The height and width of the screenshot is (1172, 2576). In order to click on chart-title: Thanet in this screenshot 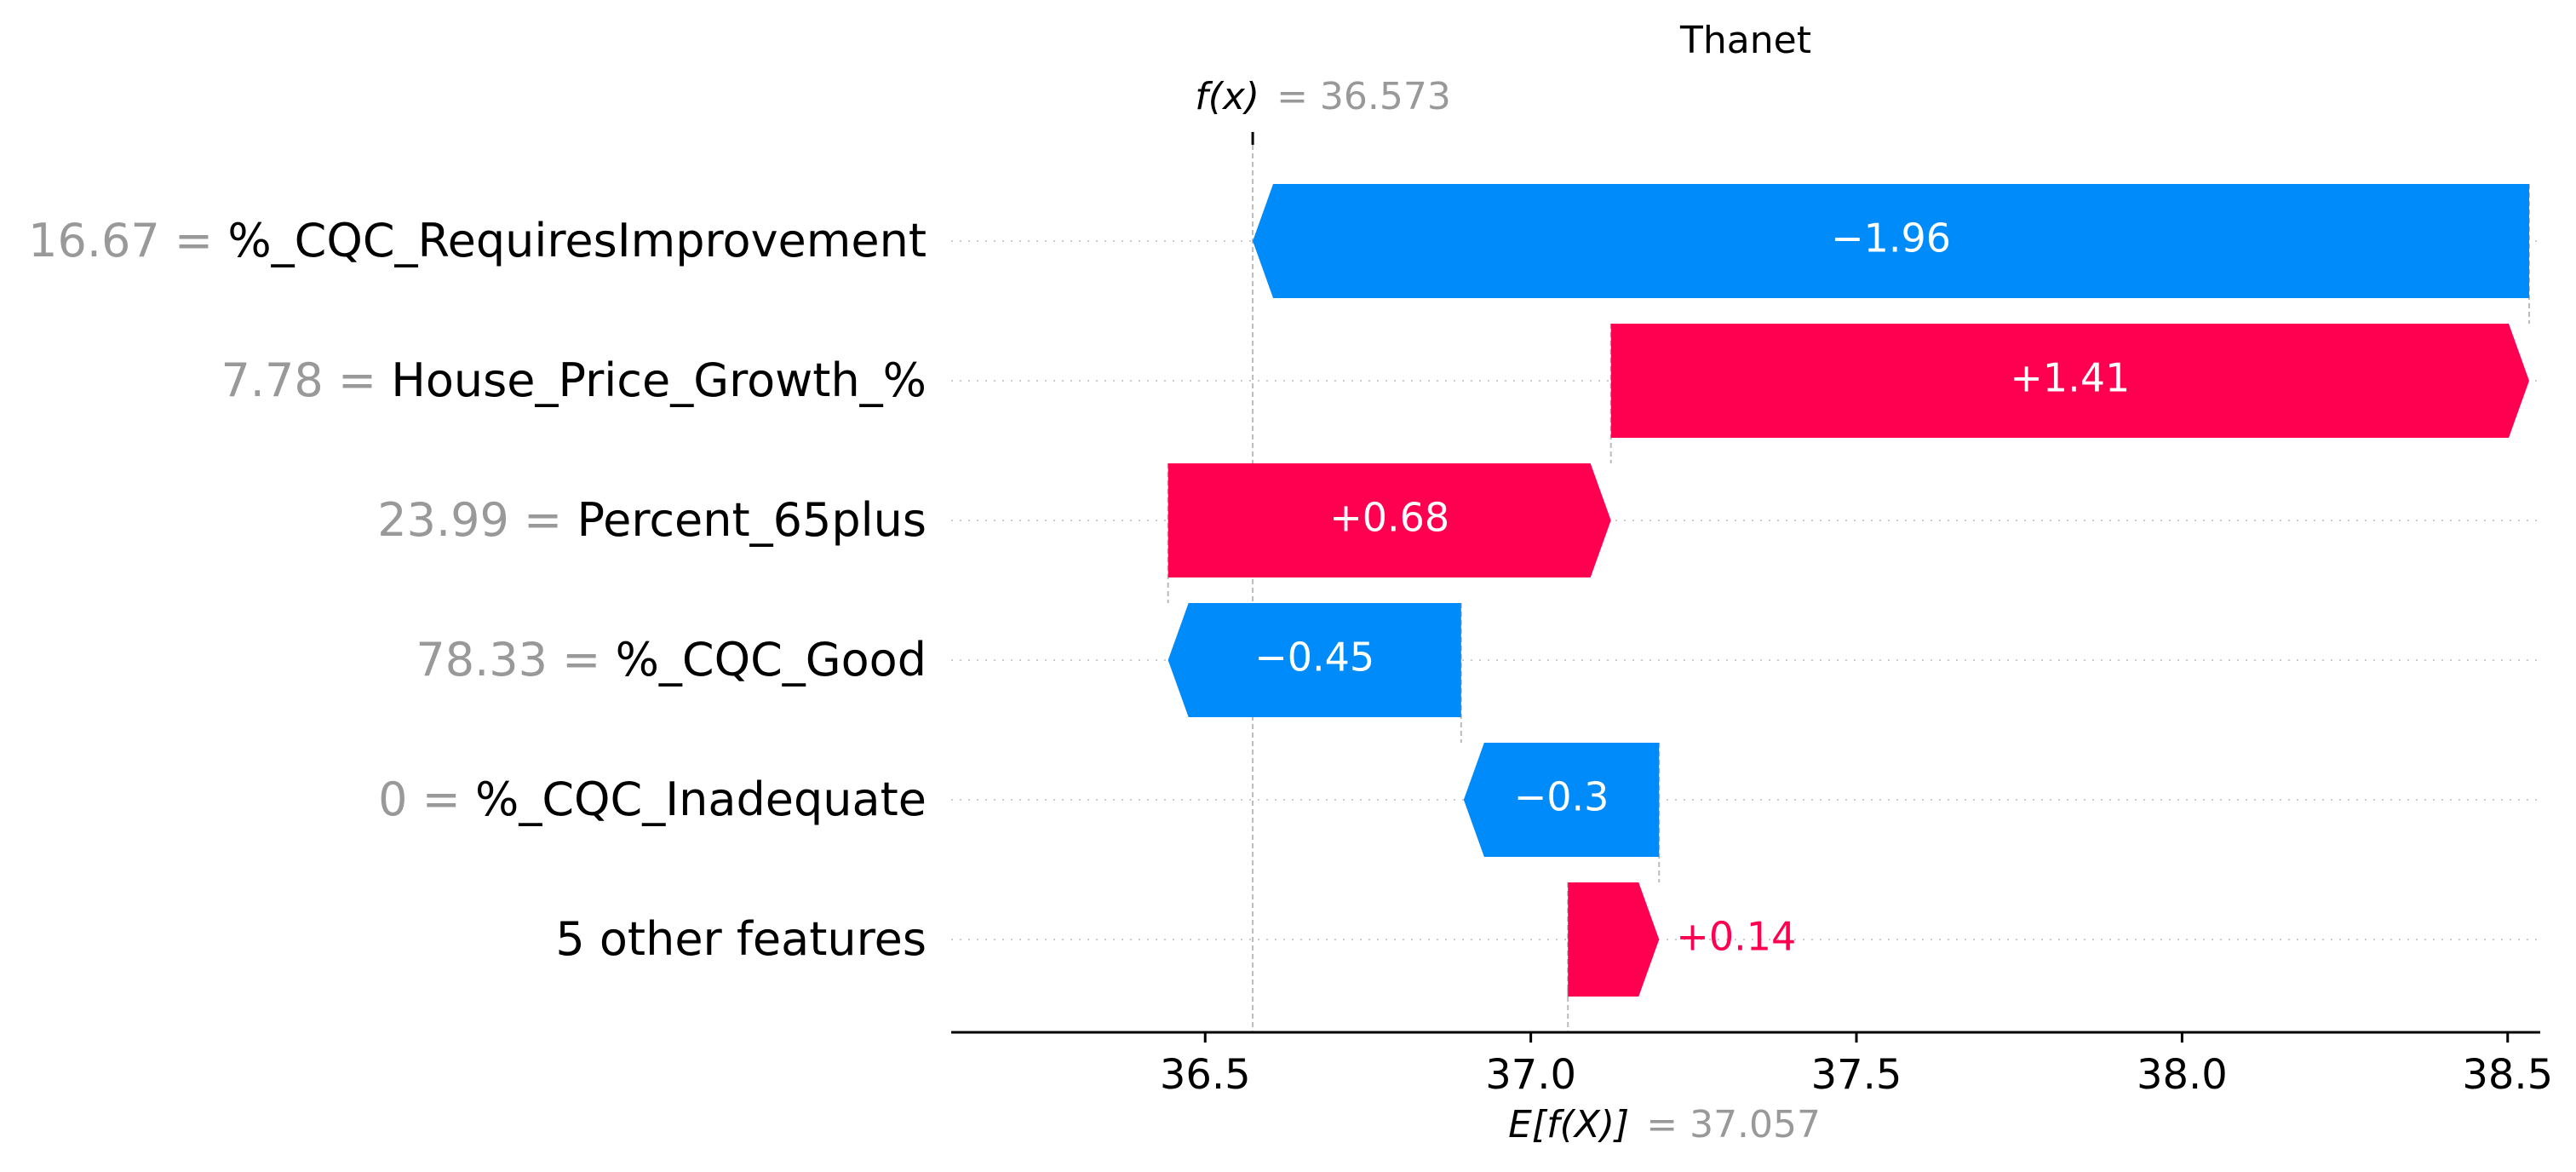, I will do `click(1745, 40)`.